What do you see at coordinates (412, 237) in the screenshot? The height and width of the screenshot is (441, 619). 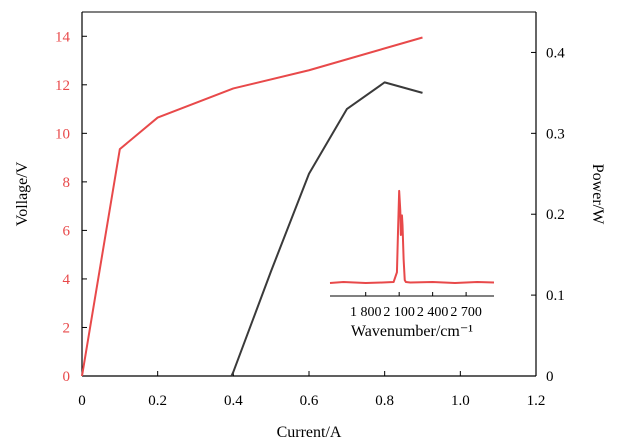 I see `inset-spectrum-line` at bounding box center [412, 237].